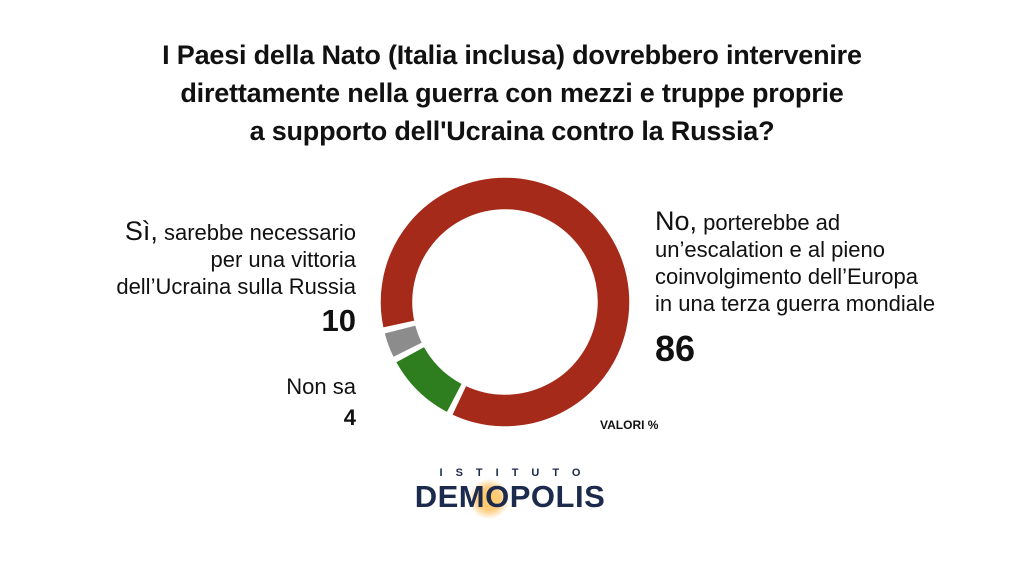  I want to click on ns-label: Non sa, so click(321, 386).